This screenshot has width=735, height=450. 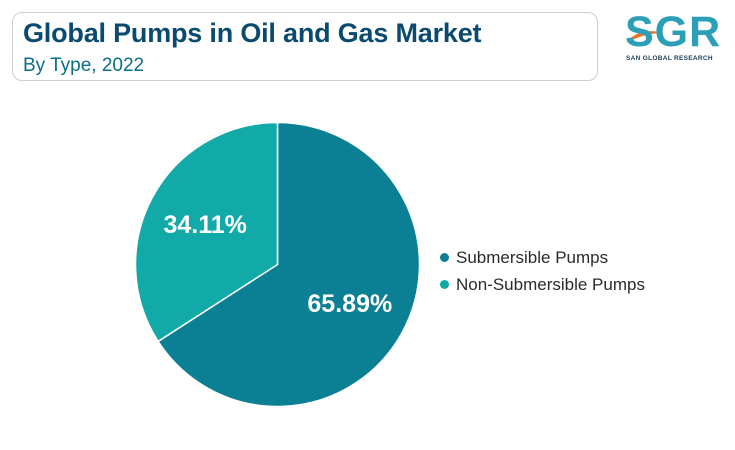 What do you see at coordinates (673, 32) in the screenshot?
I see `logo-letters: SGR` at bounding box center [673, 32].